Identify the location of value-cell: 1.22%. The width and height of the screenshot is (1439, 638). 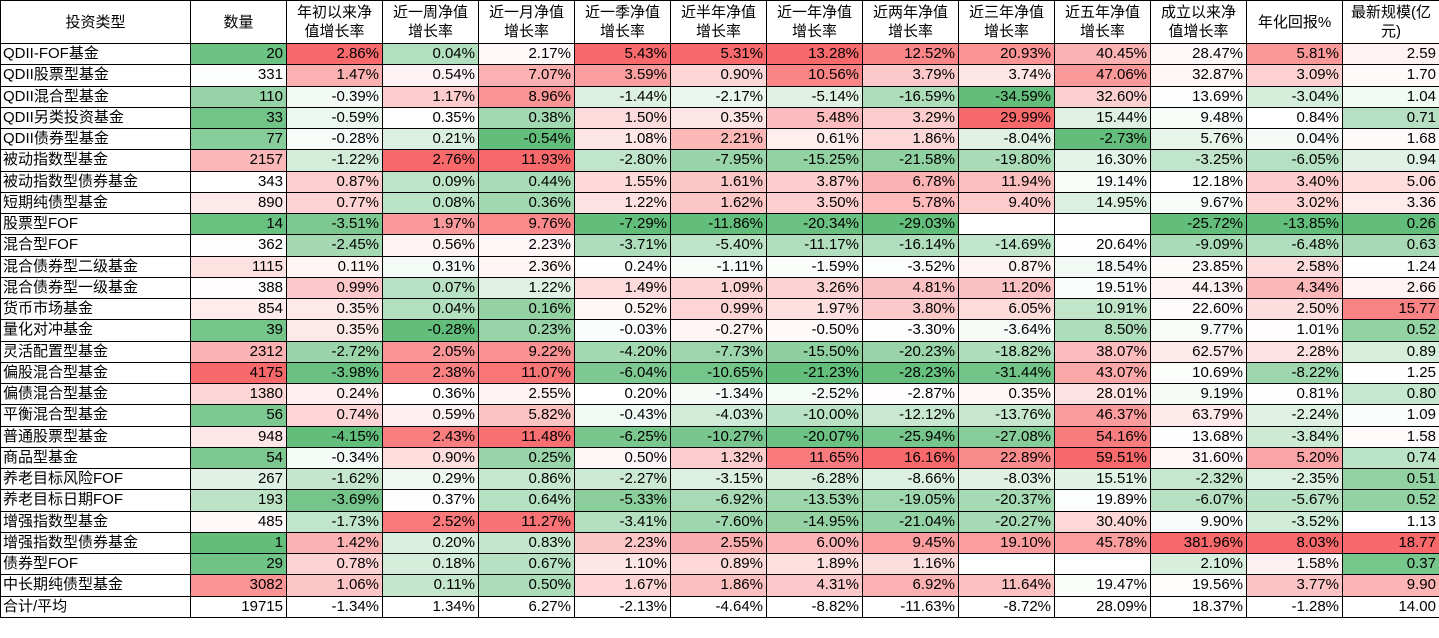
(622, 203).